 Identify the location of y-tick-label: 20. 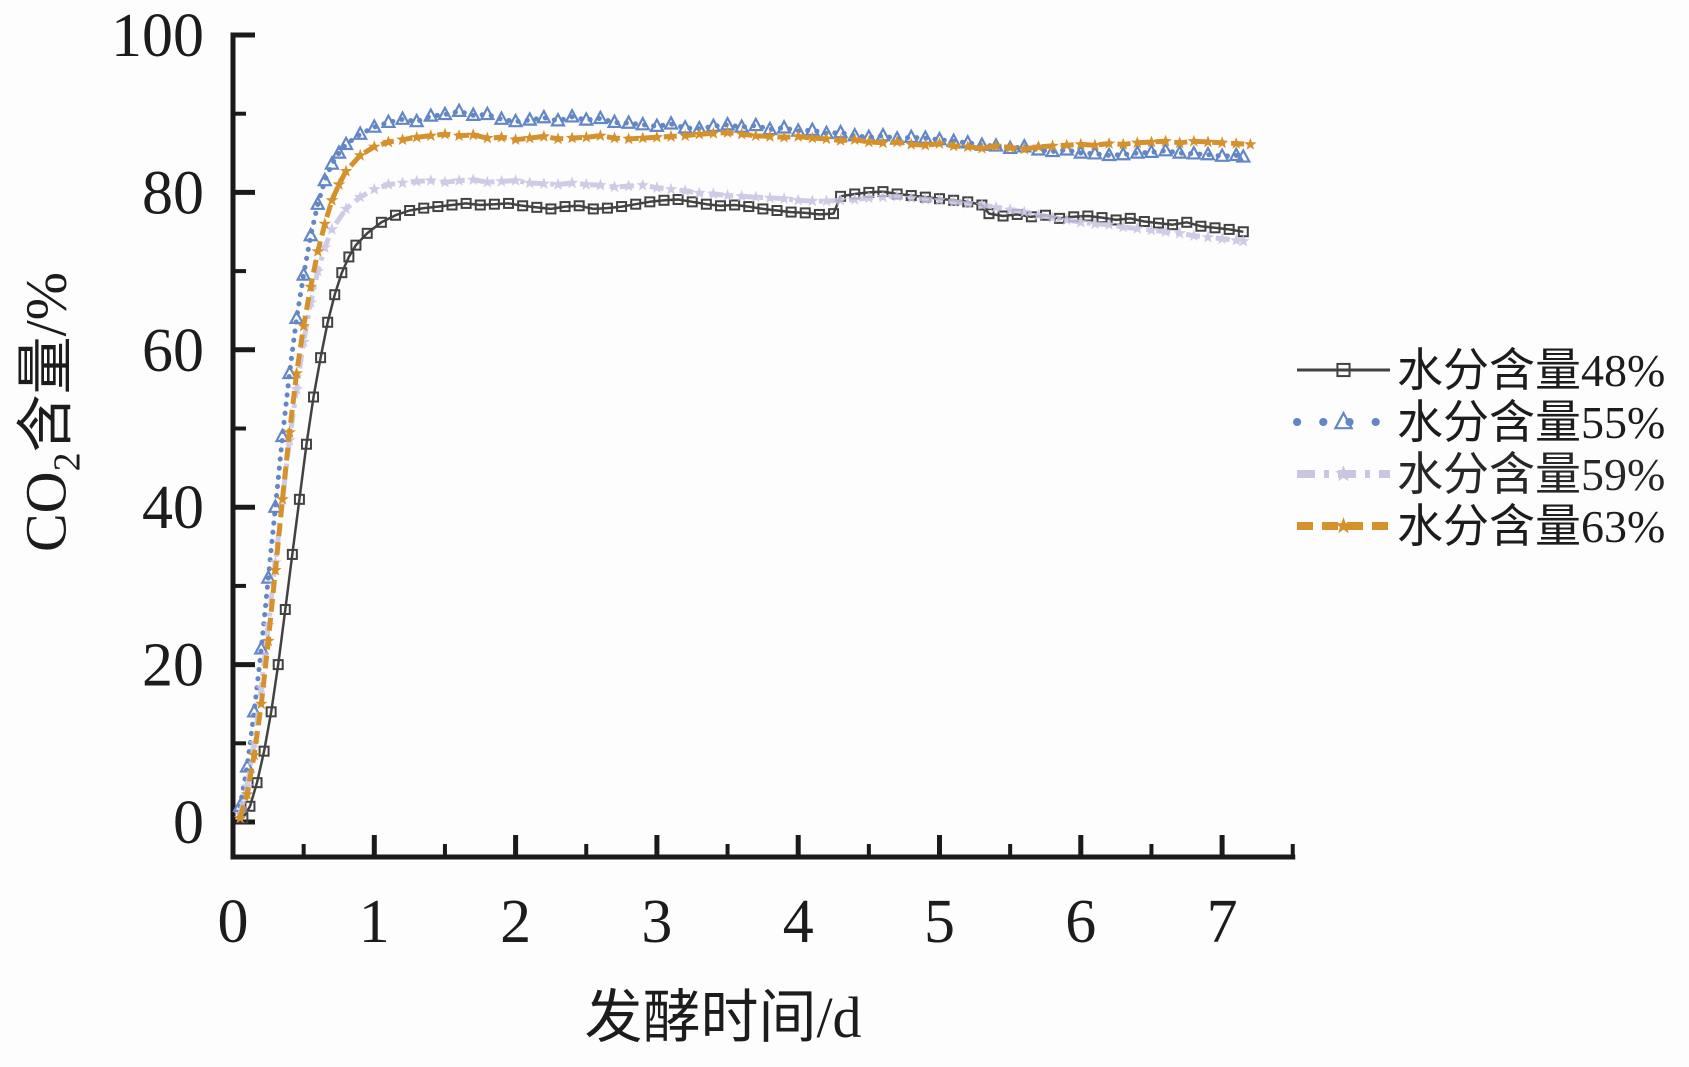
(173, 666).